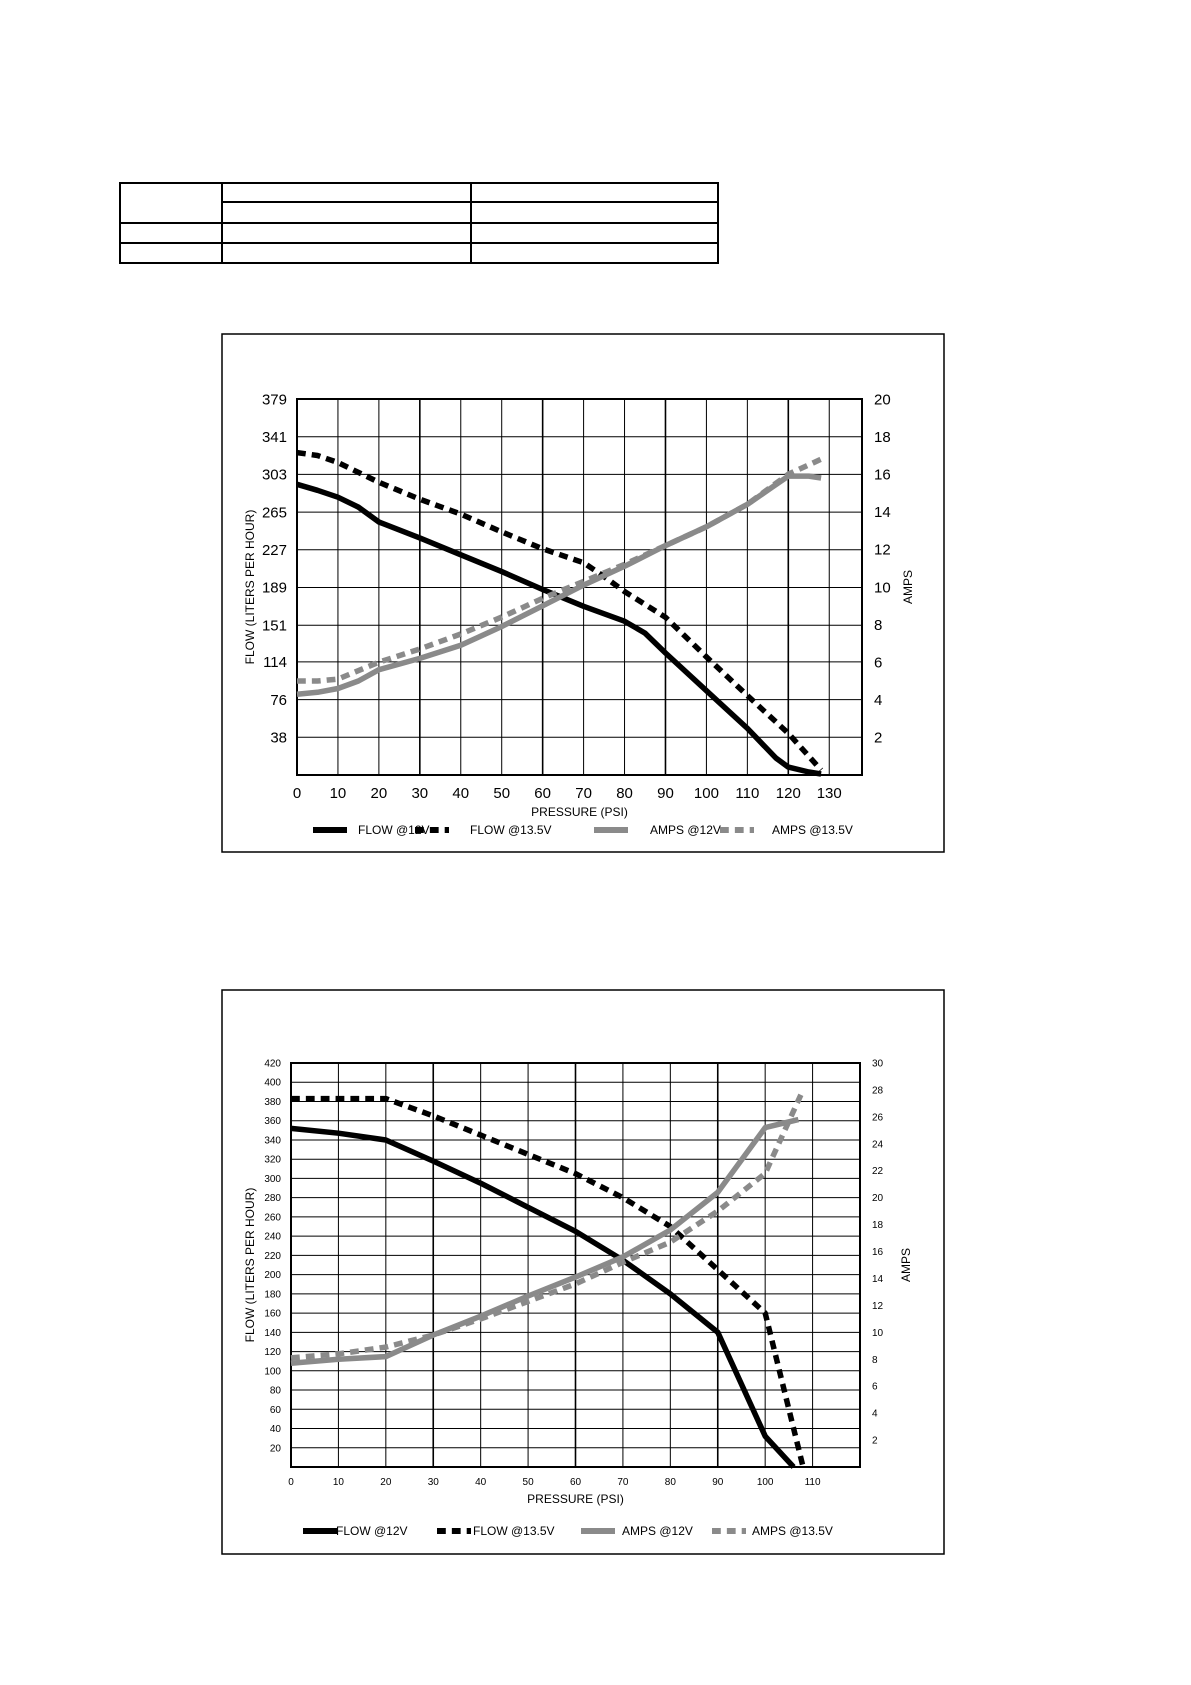 The height and width of the screenshot is (1685, 1191). What do you see at coordinates (272, 1083) in the screenshot?
I see `y-tick-label: 400` at bounding box center [272, 1083].